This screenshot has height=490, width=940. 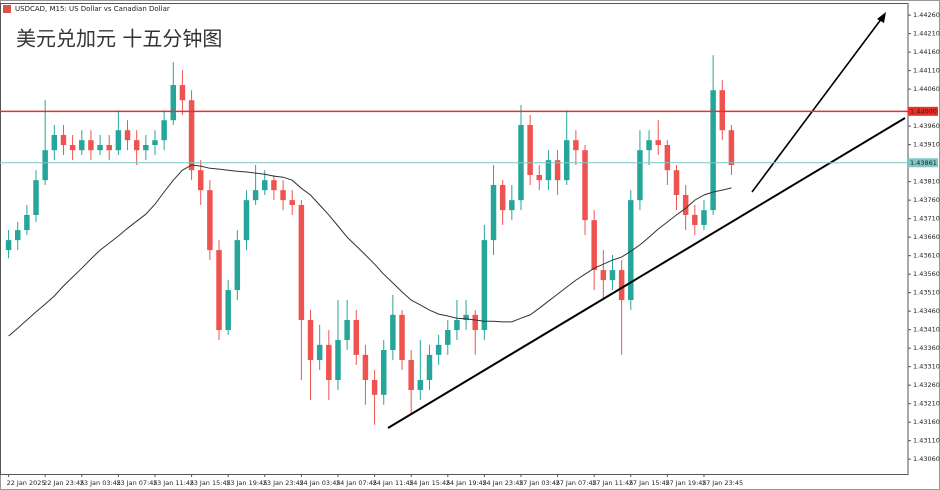 I want to click on x-tick-label: 23 Jan 19:45, so click(x=246, y=483).